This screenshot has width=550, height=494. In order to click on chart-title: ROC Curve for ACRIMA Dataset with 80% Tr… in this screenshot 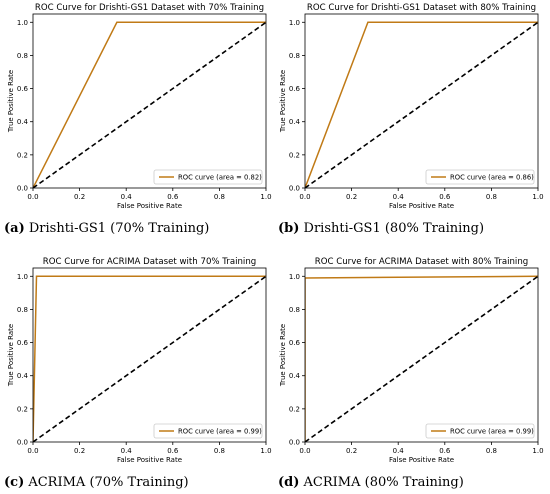, I will do `click(421, 262)`.